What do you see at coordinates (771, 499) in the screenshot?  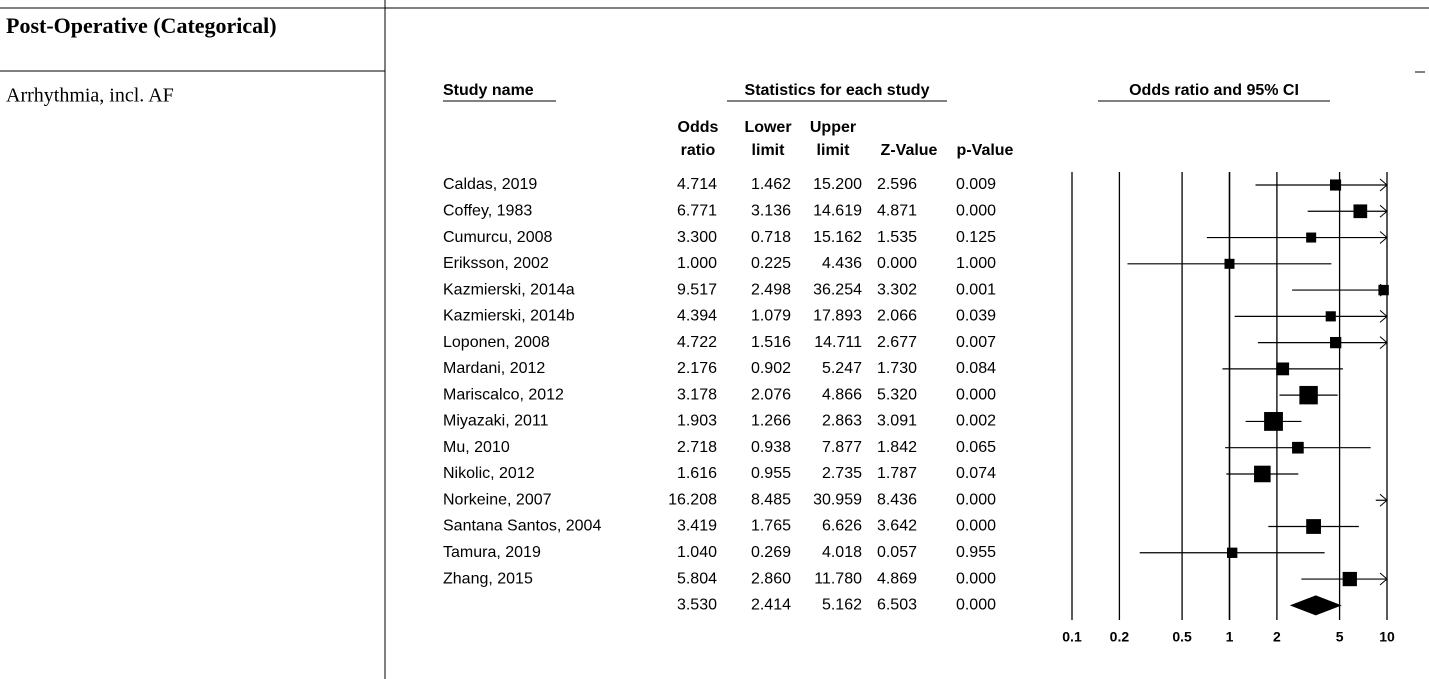 I see `stat-value: 8.485` at bounding box center [771, 499].